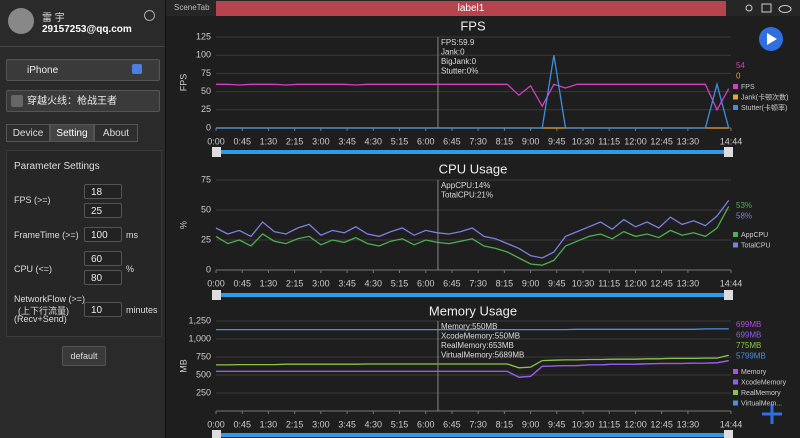 The height and width of the screenshot is (438, 800). I want to click on input: 60, so click(103, 258).